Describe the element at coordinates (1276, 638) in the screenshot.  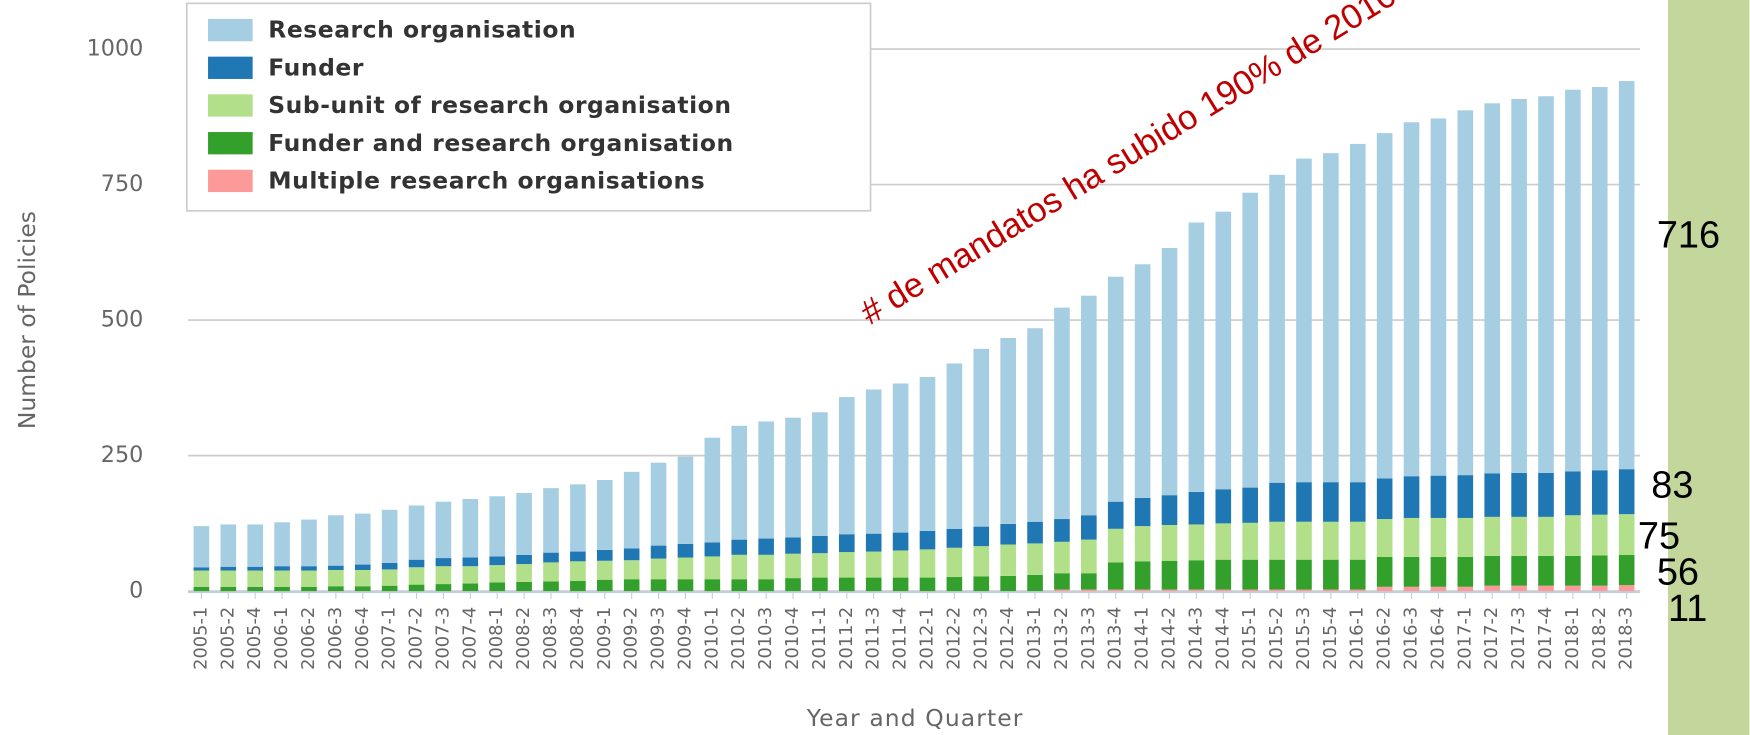
I see `x-tick-label: 2015-2` at that location.